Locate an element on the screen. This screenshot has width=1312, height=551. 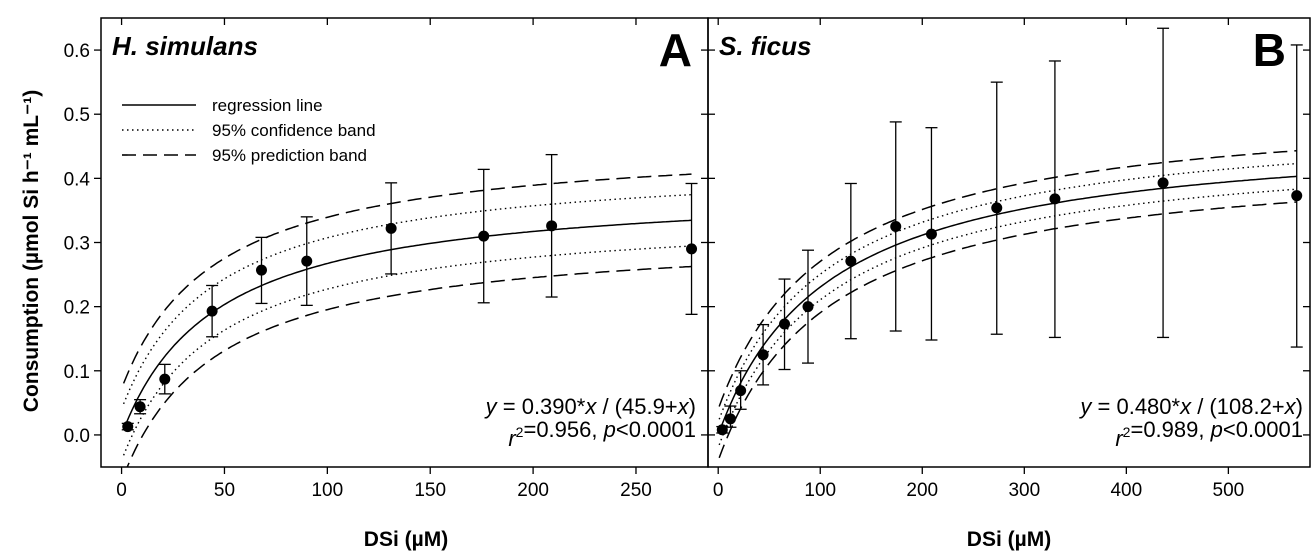
panel-a-x-tick-label: 50 is located at coordinates (224, 490).